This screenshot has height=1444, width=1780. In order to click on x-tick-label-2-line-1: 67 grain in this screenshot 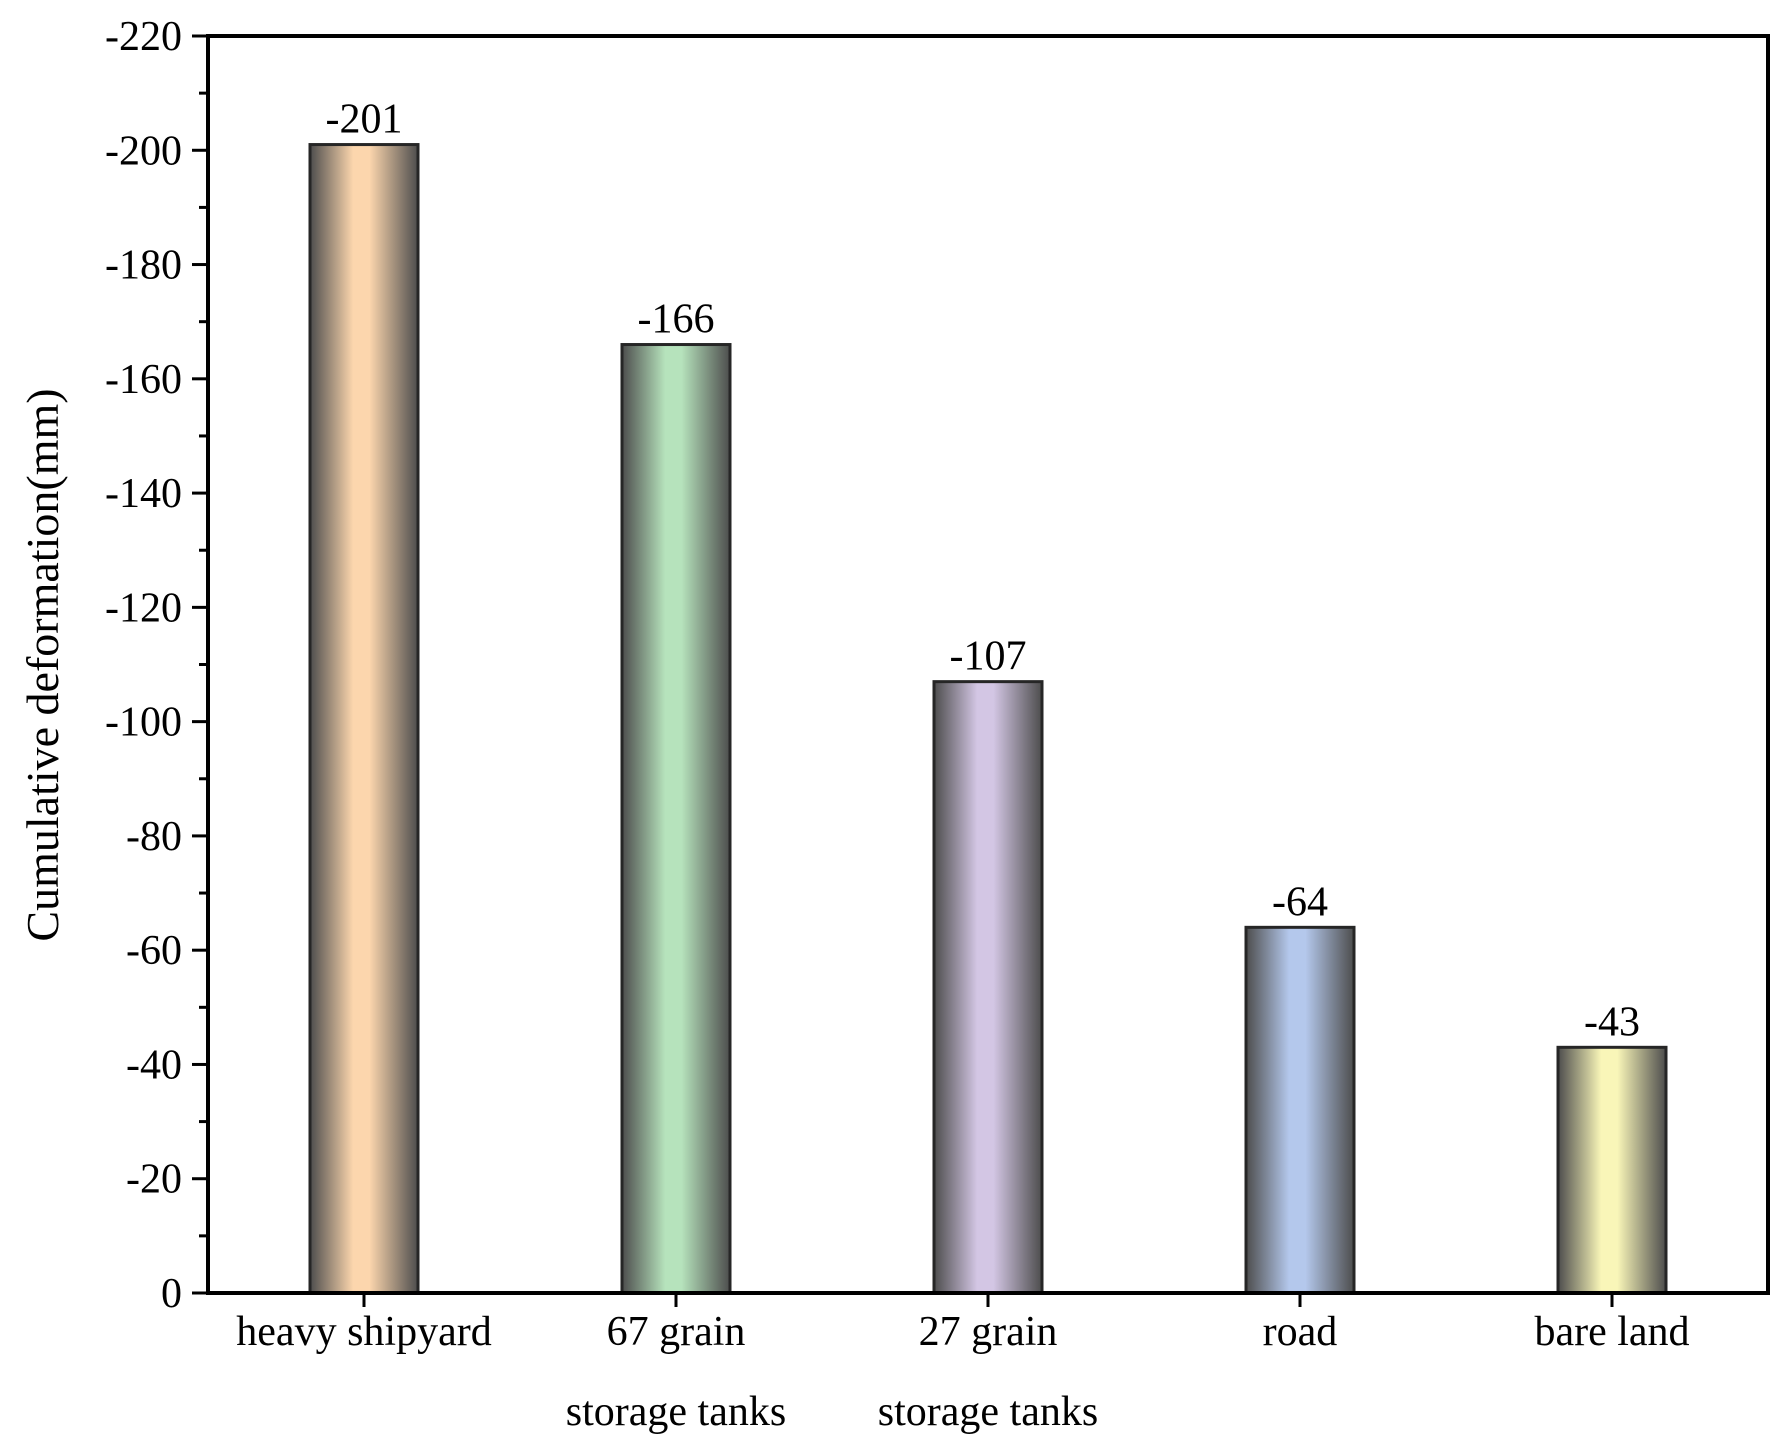, I will do `click(676, 1332)`.